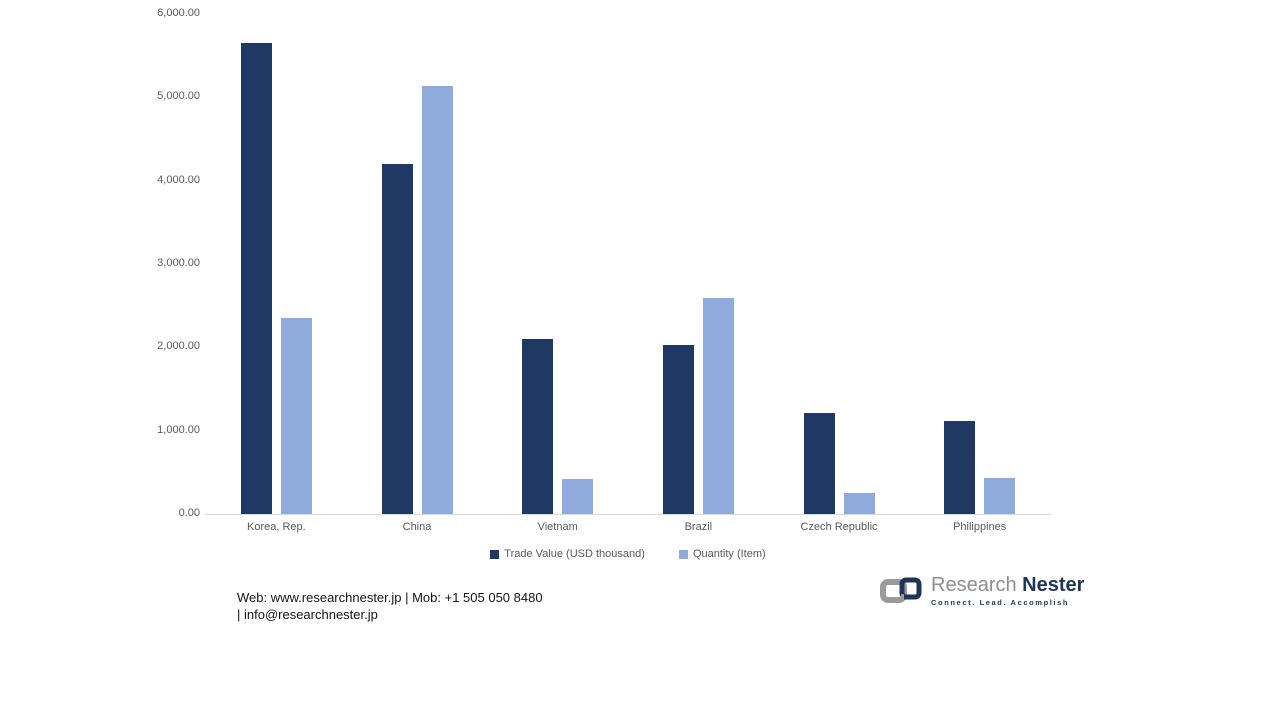 The height and width of the screenshot is (720, 1280). What do you see at coordinates (178, 346) in the screenshot?
I see `y-tick-label: 2,000.00` at bounding box center [178, 346].